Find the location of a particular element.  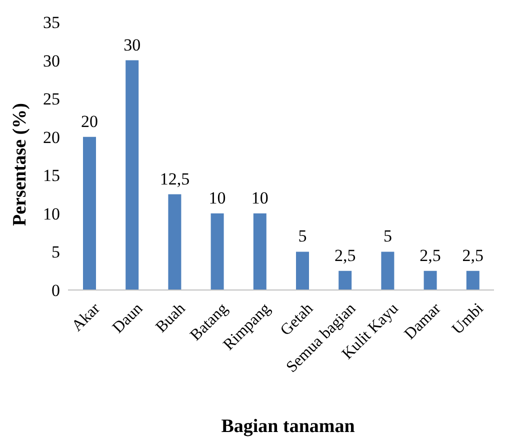

y-tick-label: 35 is located at coordinates (51, 22).